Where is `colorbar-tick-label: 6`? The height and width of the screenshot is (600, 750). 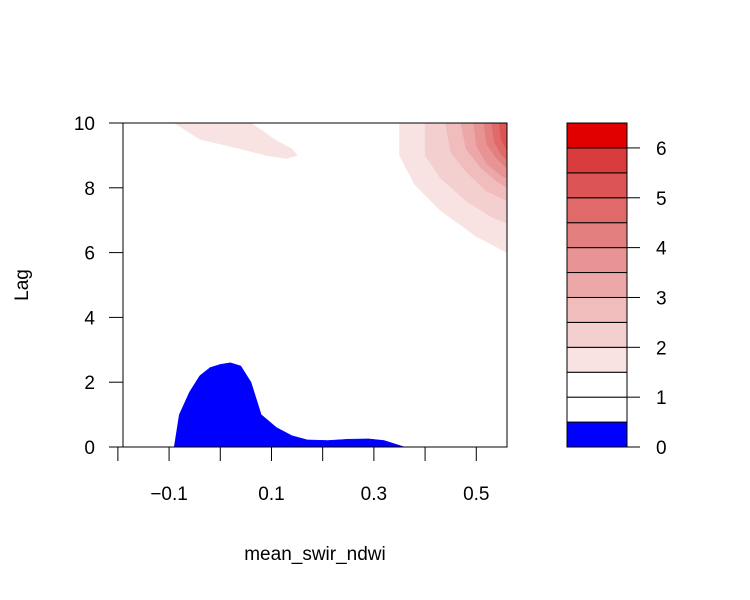 colorbar-tick-label: 6 is located at coordinates (661, 149).